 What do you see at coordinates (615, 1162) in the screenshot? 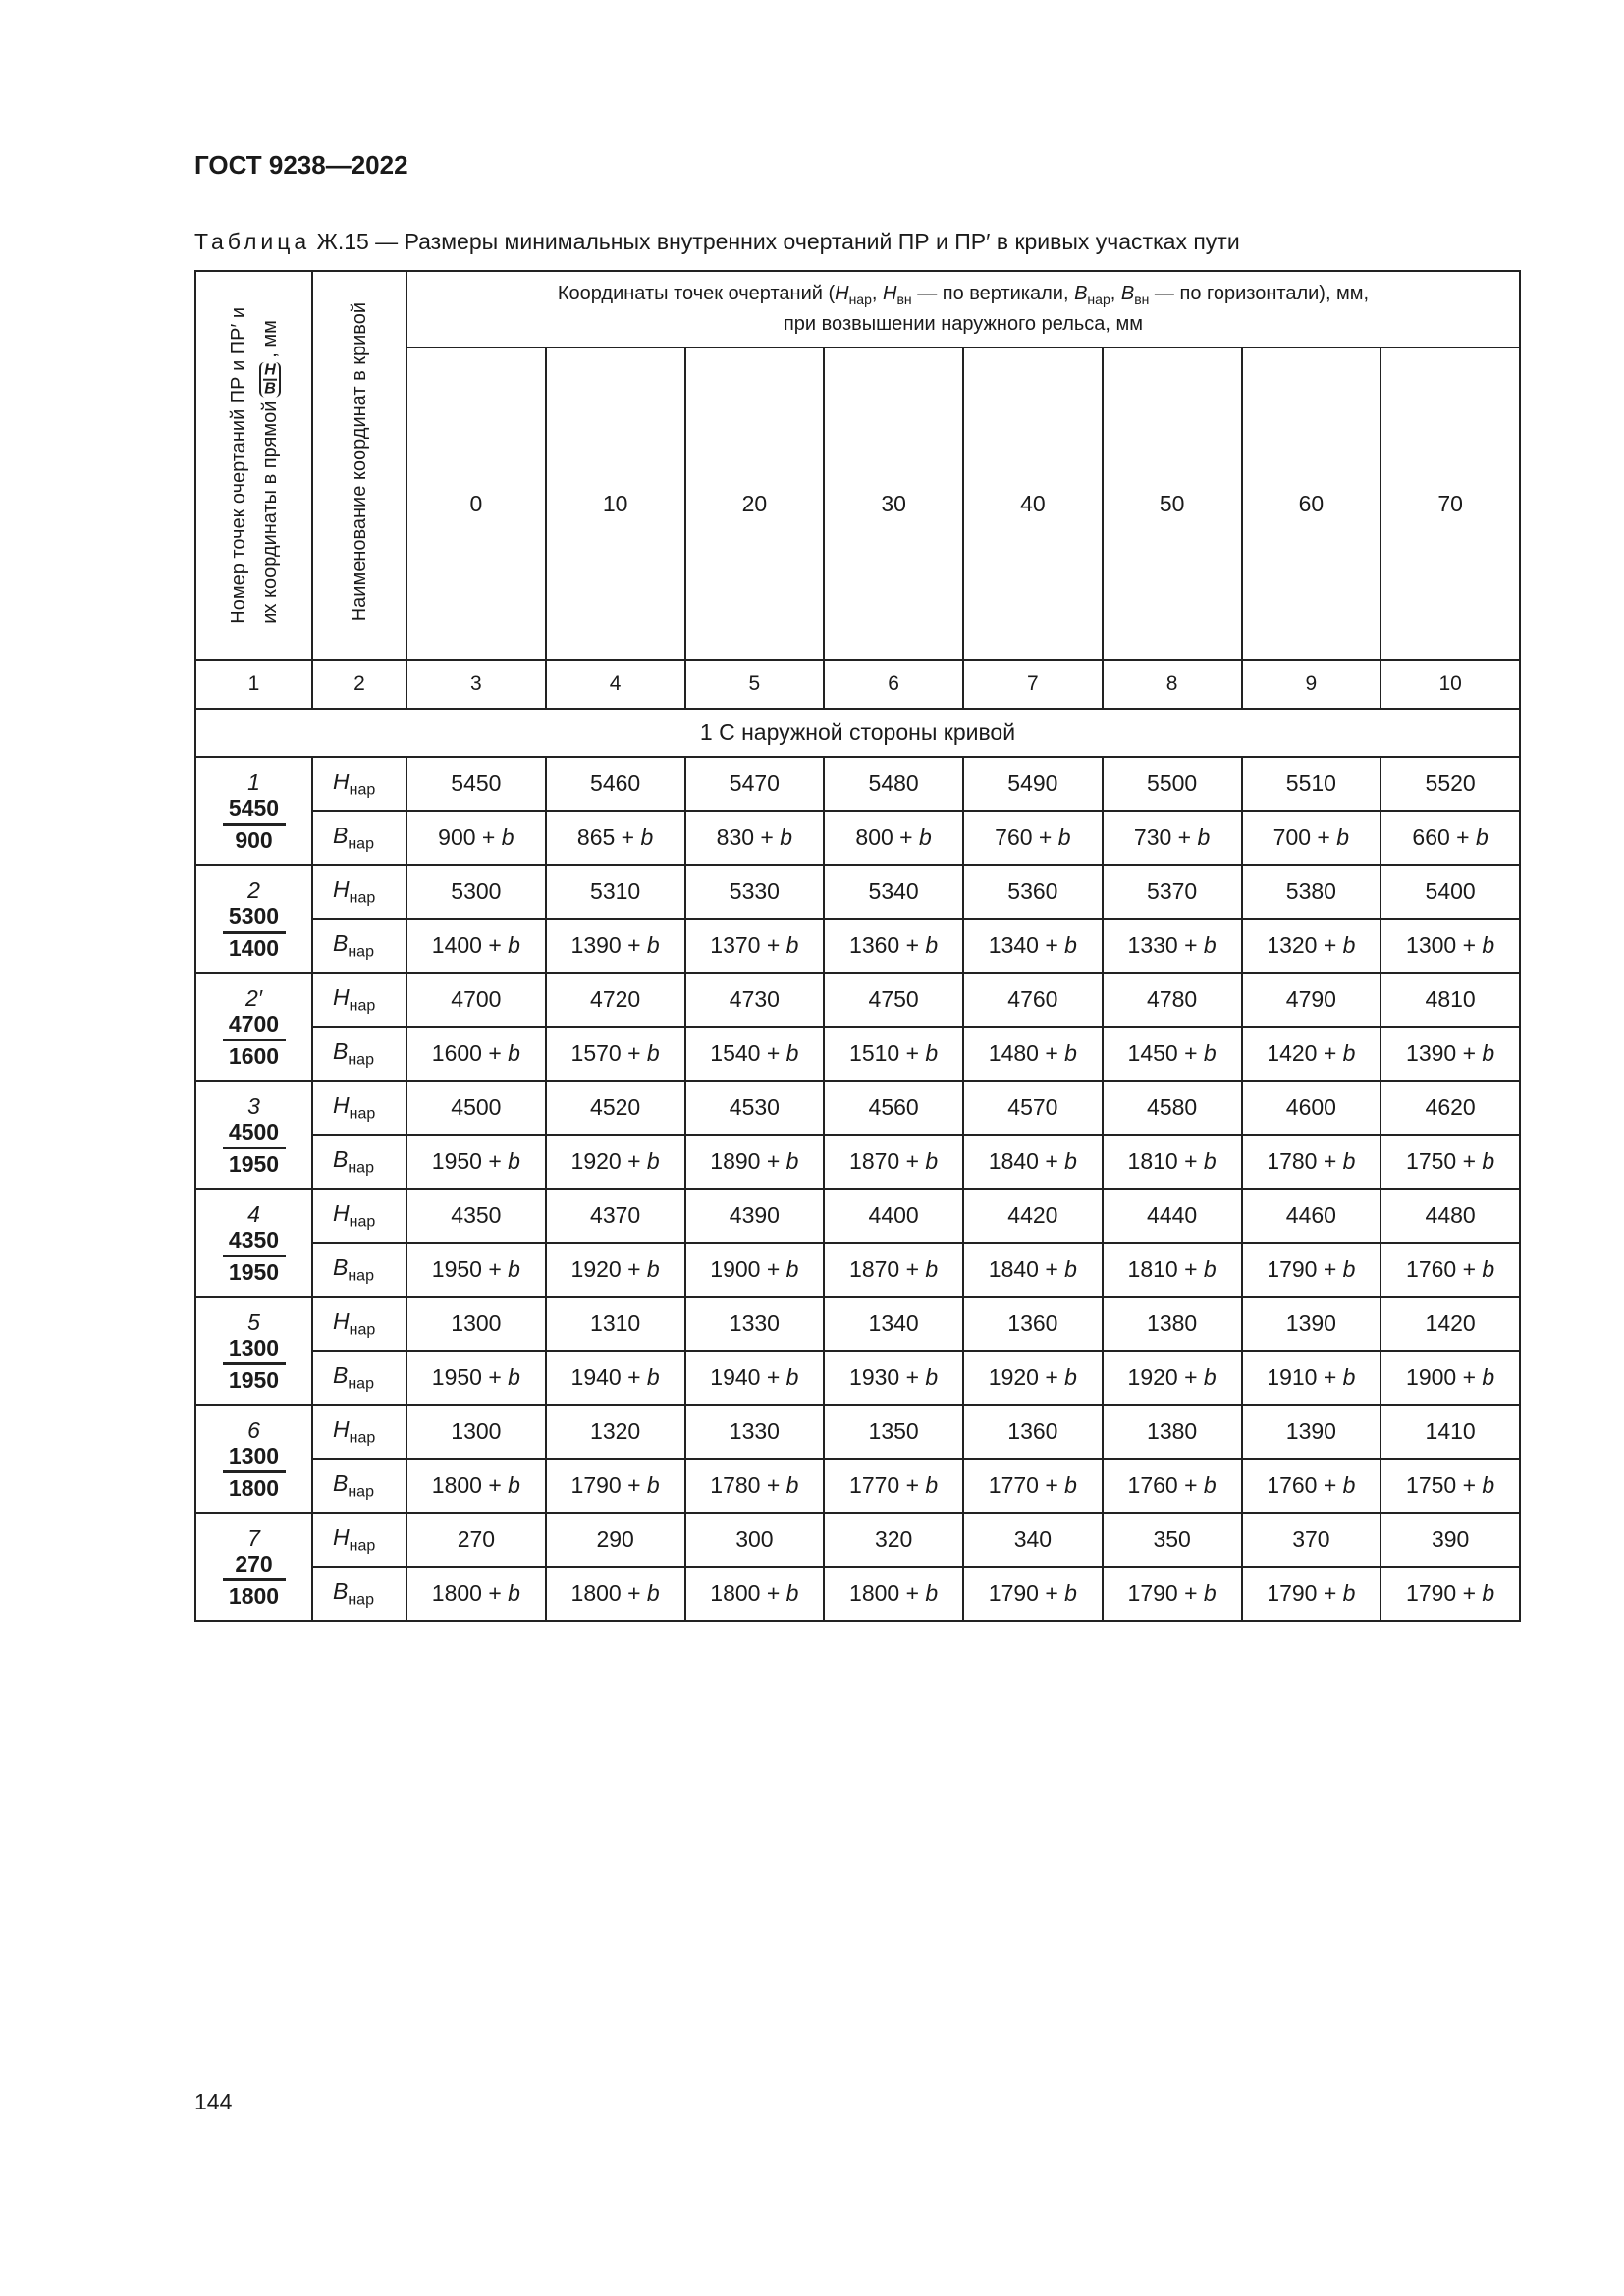
I see `b-value: 1920 + b` at bounding box center [615, 1162].